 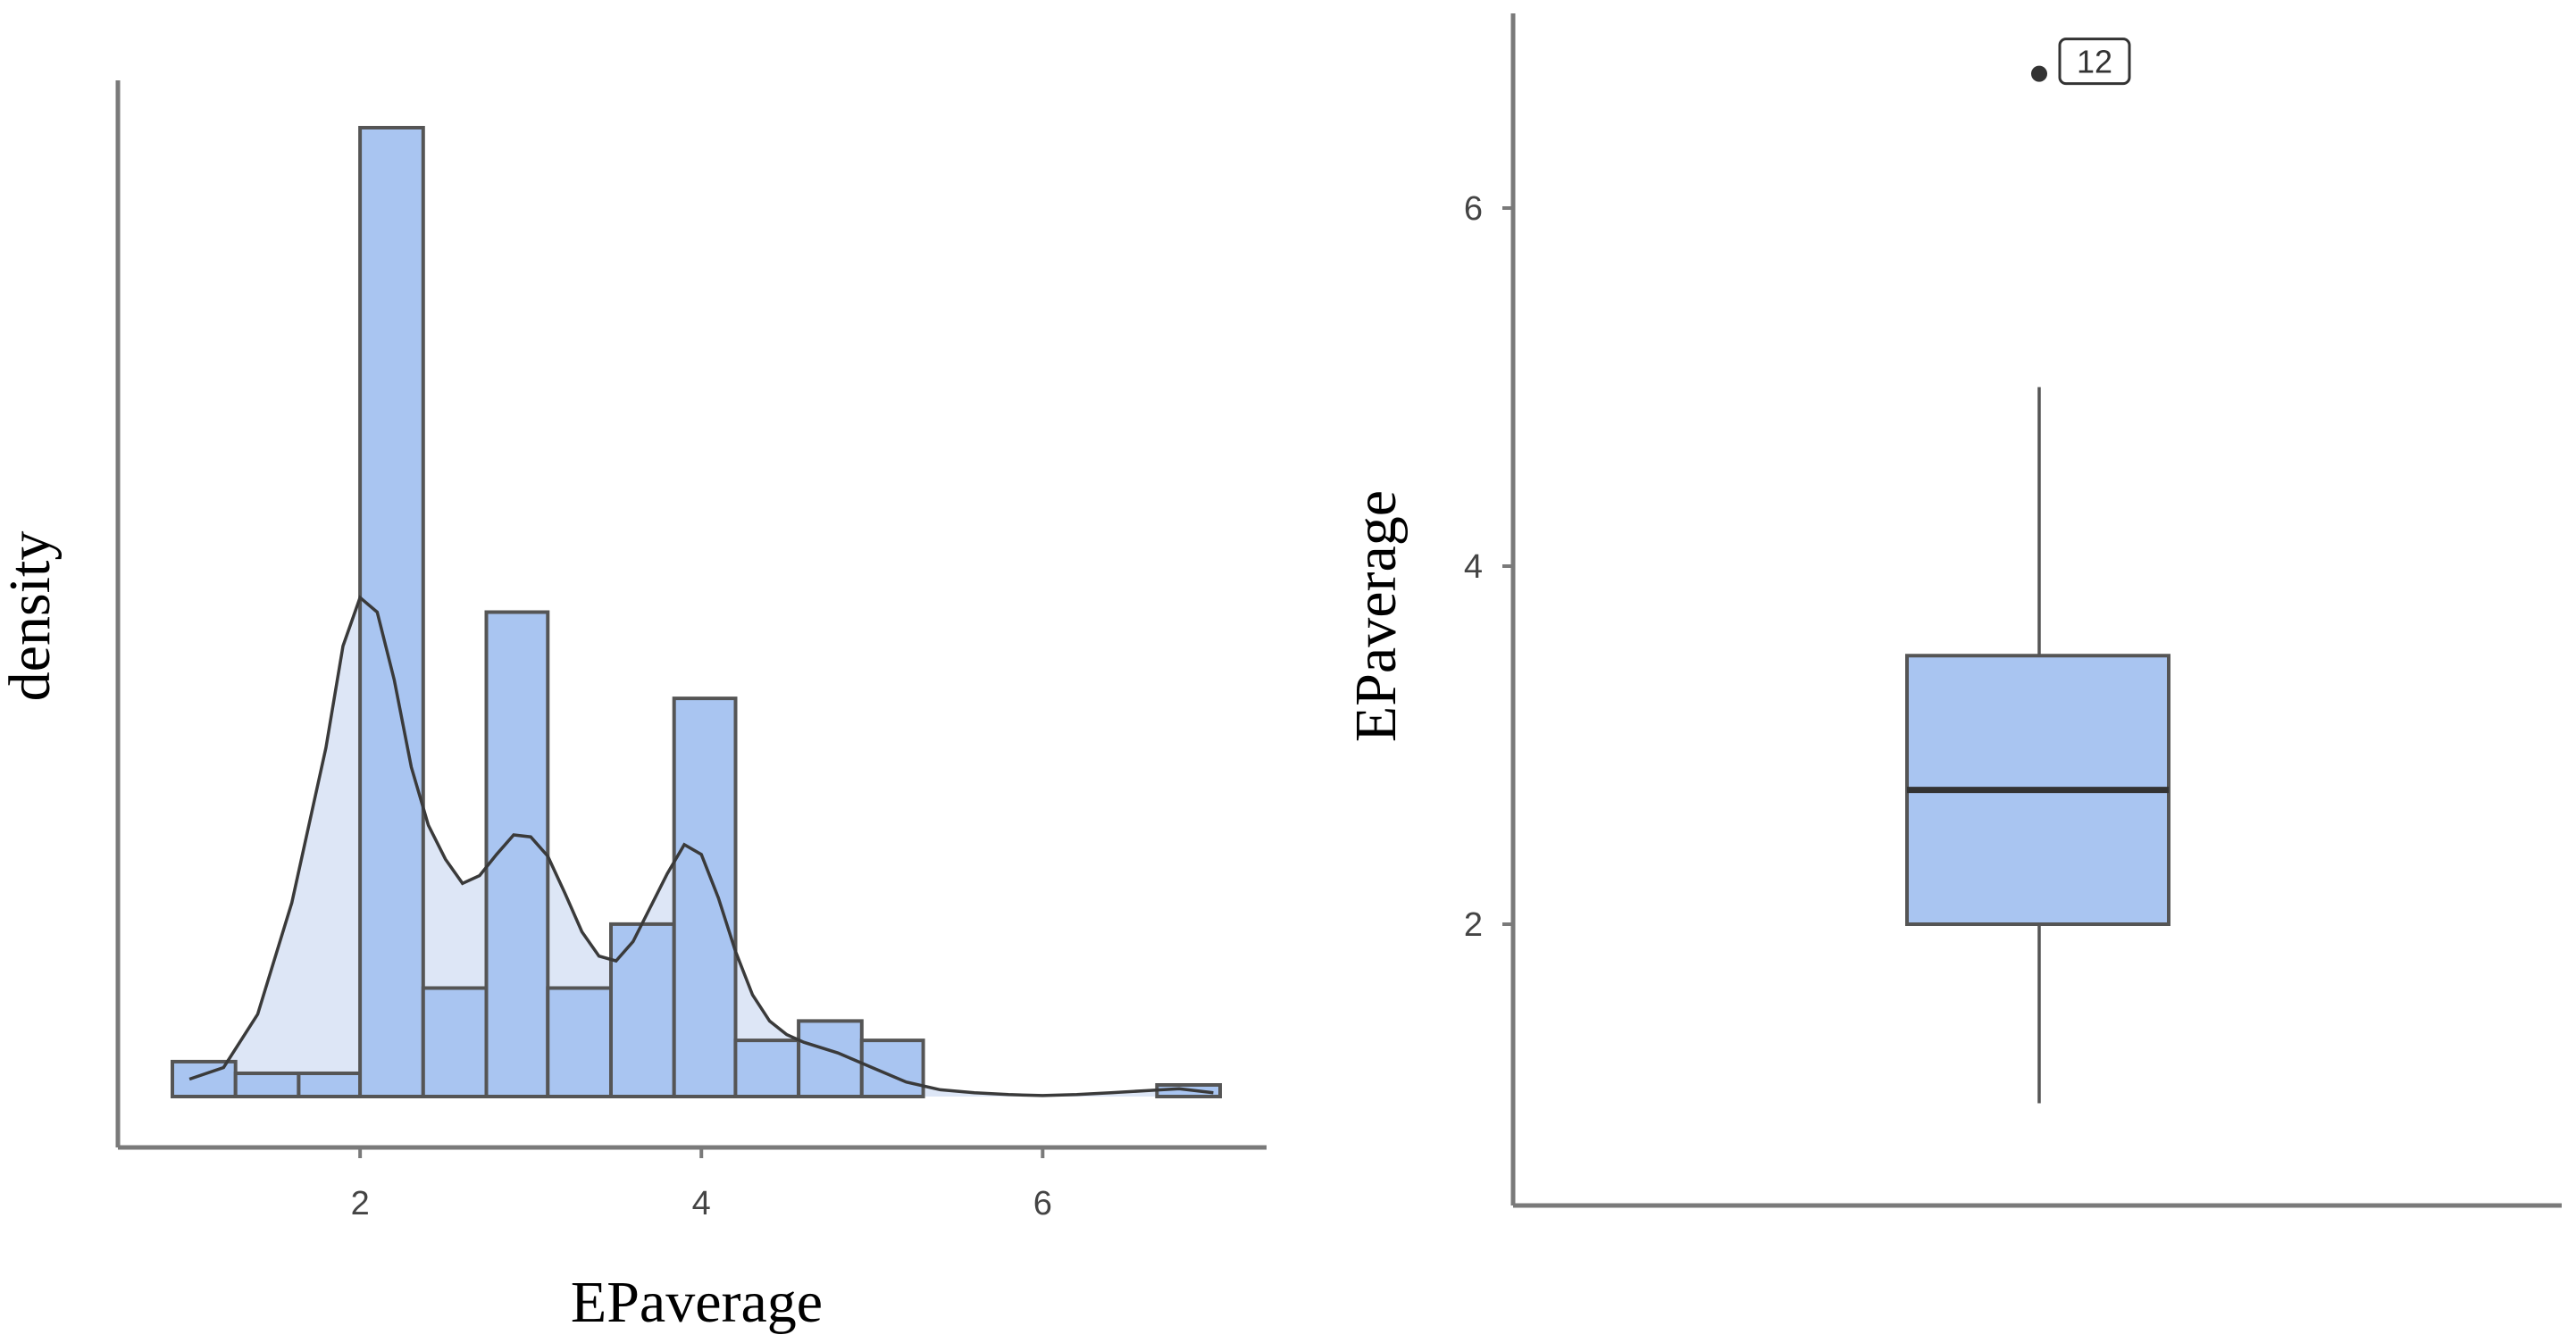 I want to click on y-tick-label: 4, so click(x=1473, y=567).